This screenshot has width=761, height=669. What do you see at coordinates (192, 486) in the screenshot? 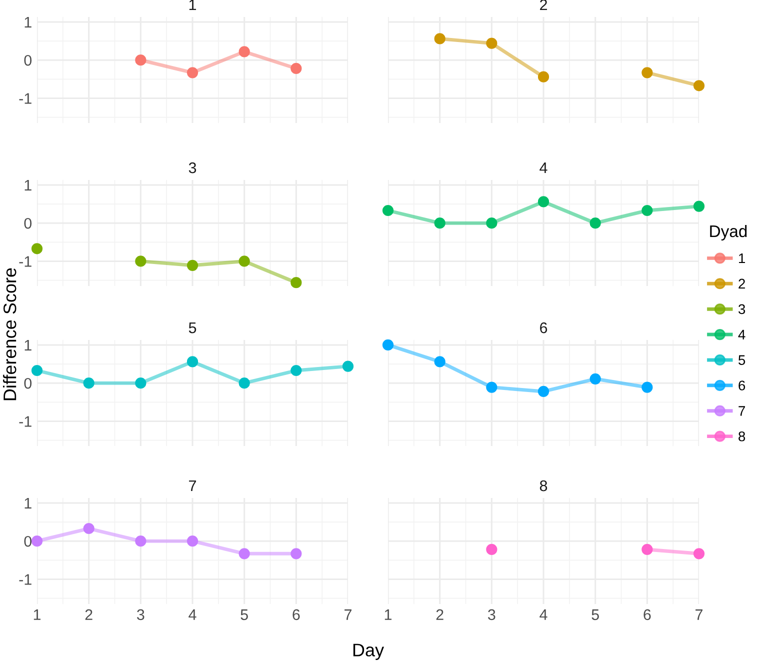
I see `chart-title: 7` at bounding box center [192, 486].